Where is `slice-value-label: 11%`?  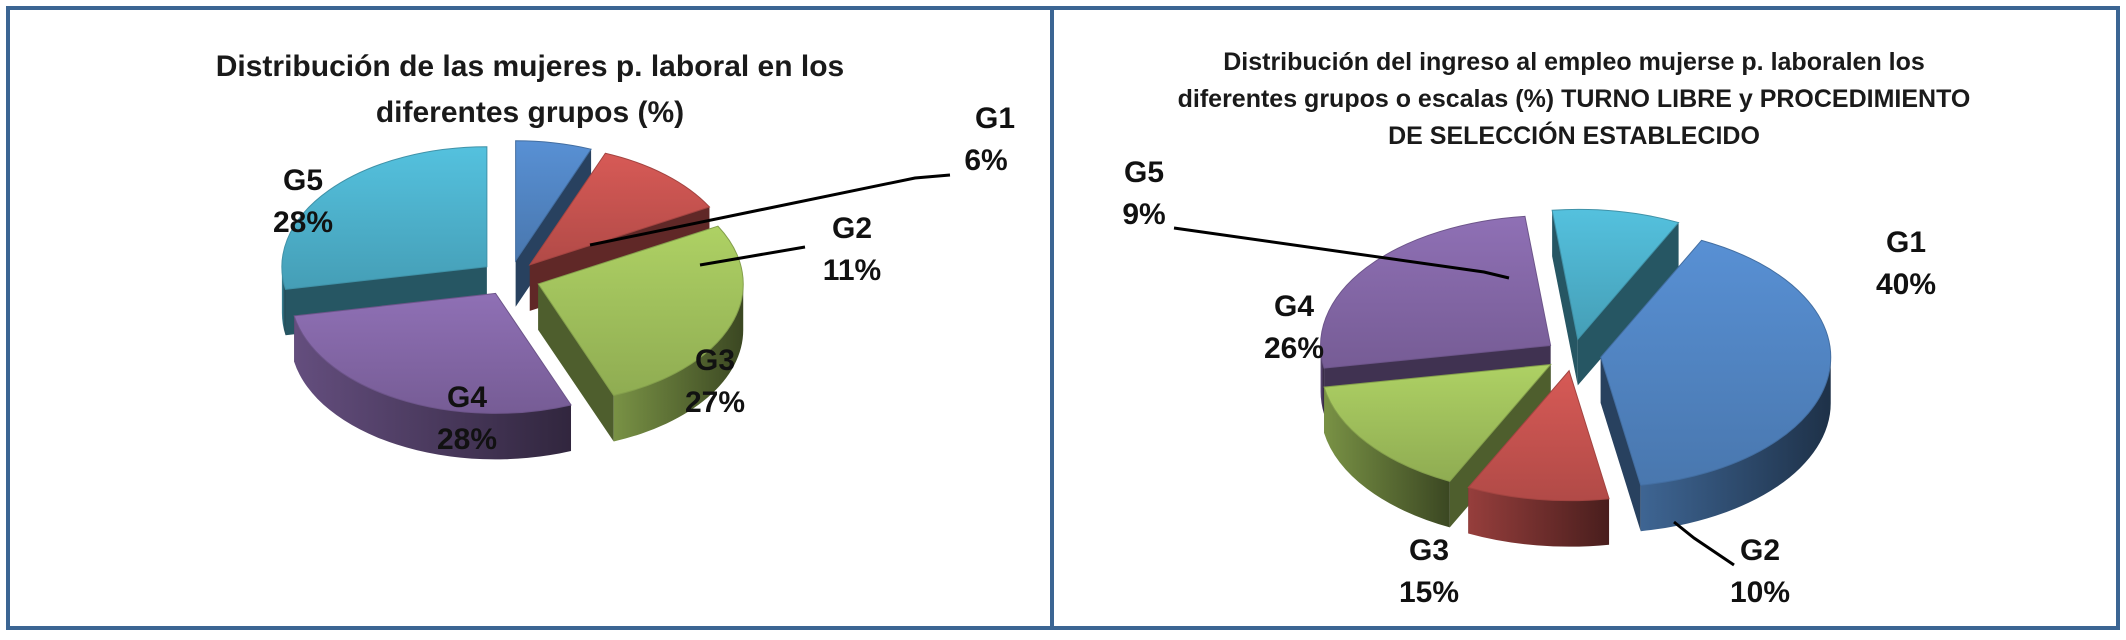 slice-value-label: 11% is located at coordinates (852, 270).